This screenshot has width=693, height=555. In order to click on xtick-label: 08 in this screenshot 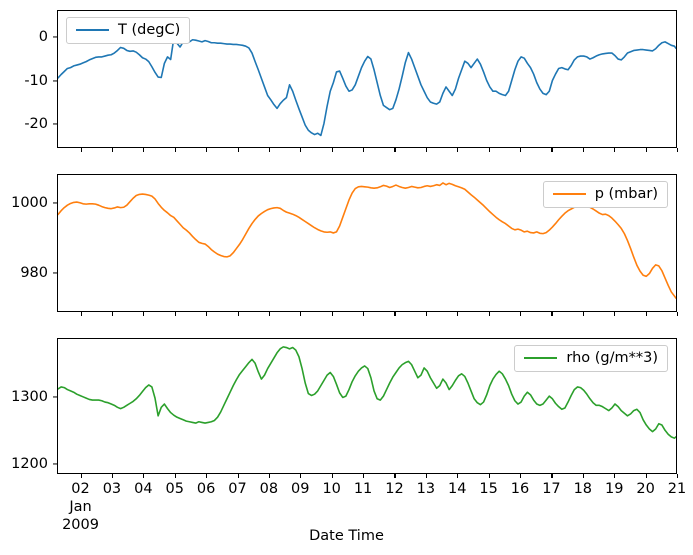, I will do `click(269, 489)`.